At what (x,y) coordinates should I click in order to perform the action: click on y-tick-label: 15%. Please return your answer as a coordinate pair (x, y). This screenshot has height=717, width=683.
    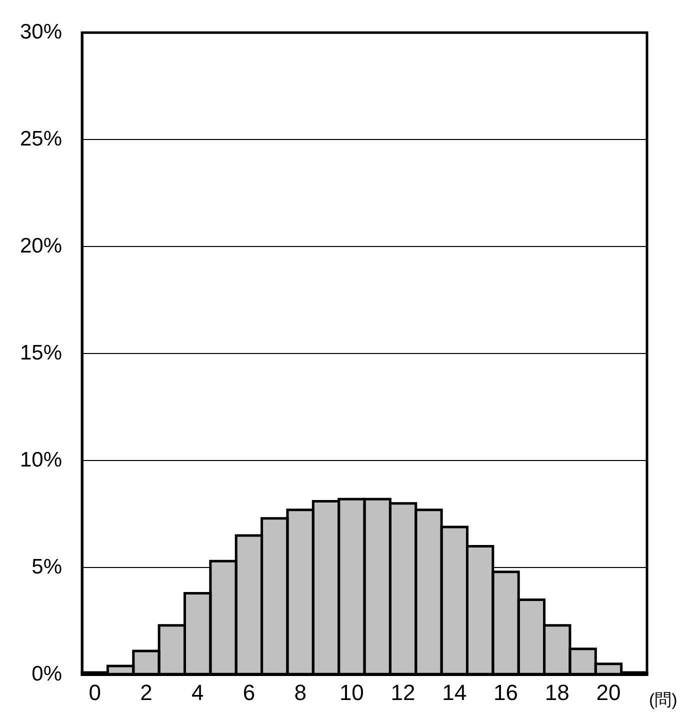
    Looking at the image, I should click on (41, 352).